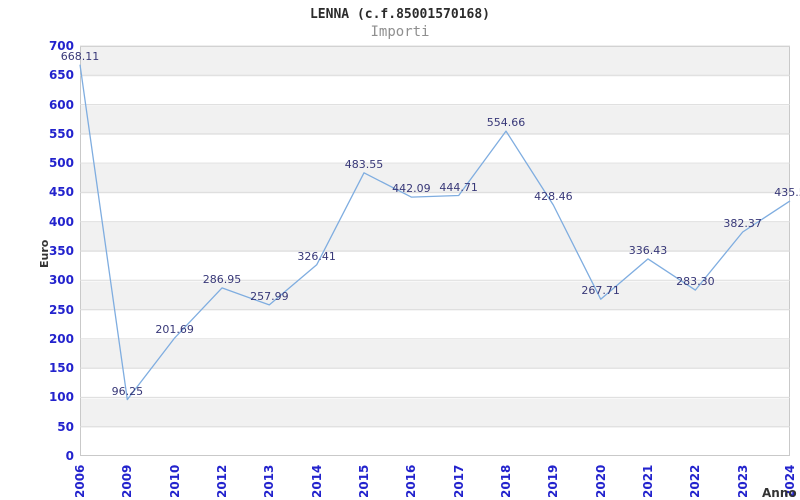 The height and width of the screenshot is (500, 800). I want to click on x-tick-label: 2010, so click(174, 481).